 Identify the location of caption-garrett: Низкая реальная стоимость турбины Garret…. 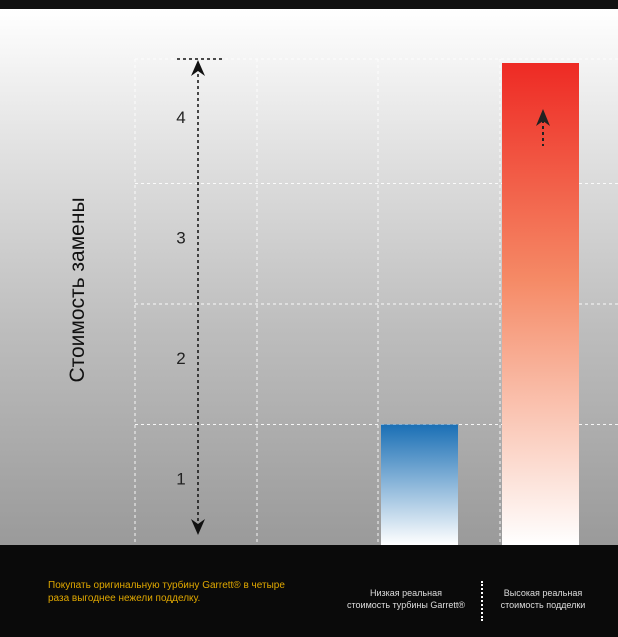
(406, 599).